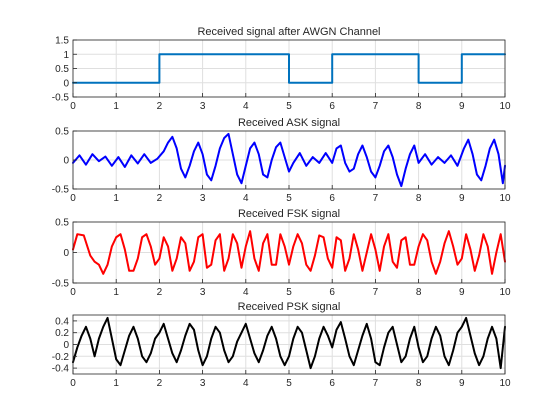  What do you see at coordinates (62, 321) in the screenshot?
I see `y-tick-label: 0.4` at bounding box center [62, 321].